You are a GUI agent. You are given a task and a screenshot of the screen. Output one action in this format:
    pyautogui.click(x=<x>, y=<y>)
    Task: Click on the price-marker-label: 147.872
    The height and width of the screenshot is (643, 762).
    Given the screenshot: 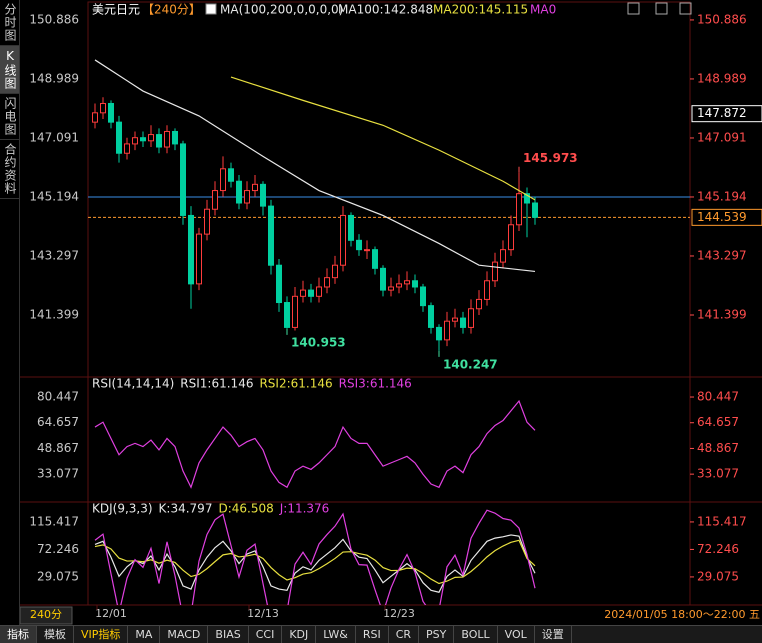 What is the action you would take?
    pyautogui.click(x=722, y=113)
    